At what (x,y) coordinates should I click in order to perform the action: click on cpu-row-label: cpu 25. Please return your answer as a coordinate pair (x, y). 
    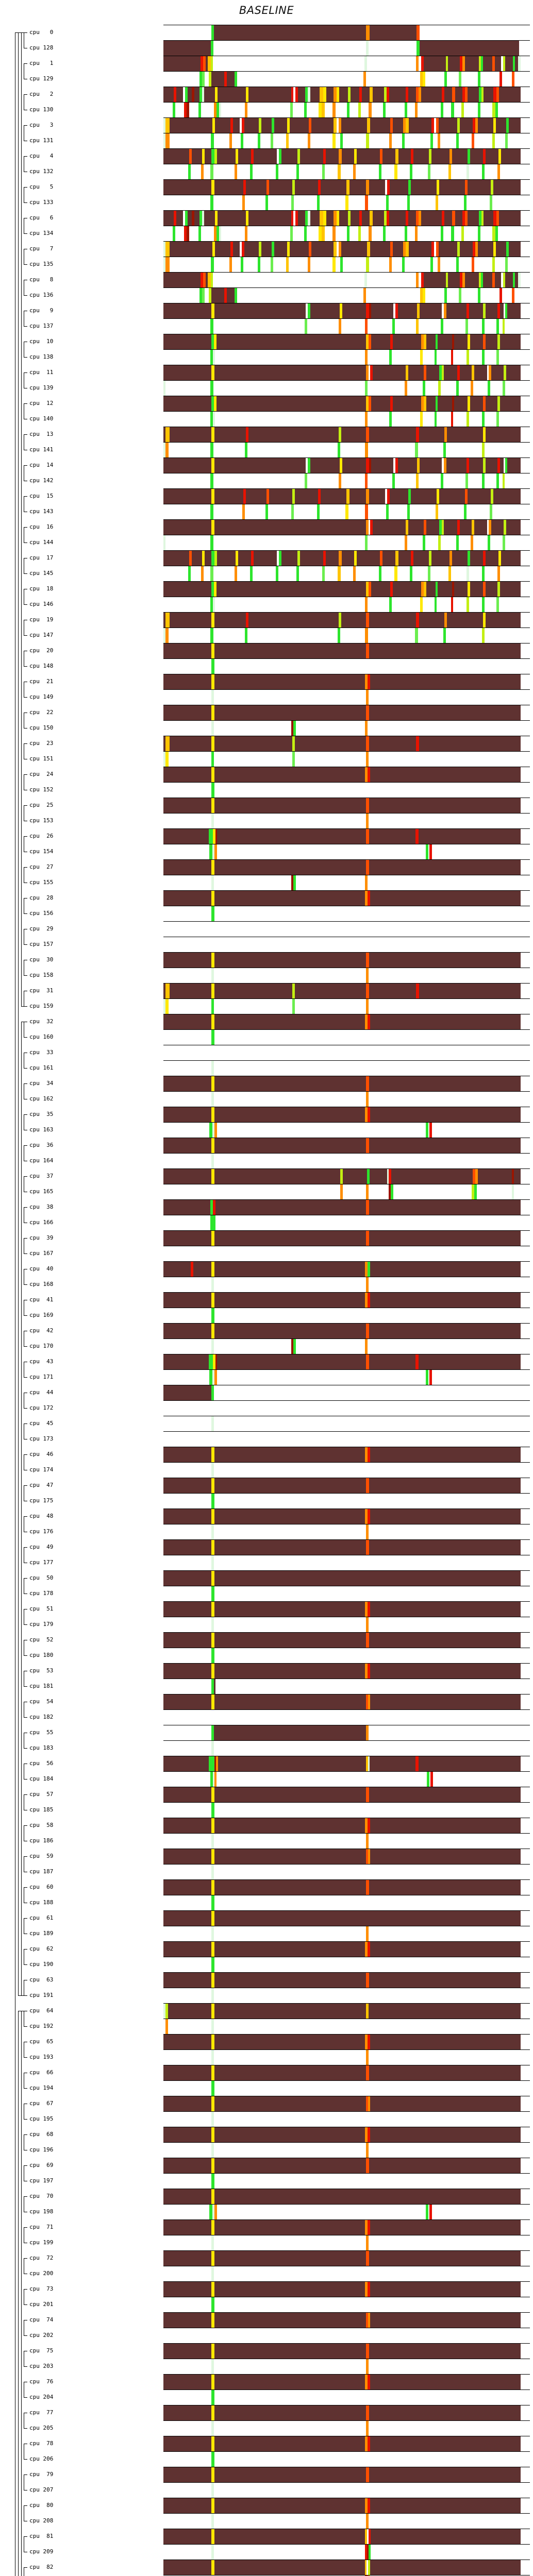
    Looking at the image, I should click on (41, 805).